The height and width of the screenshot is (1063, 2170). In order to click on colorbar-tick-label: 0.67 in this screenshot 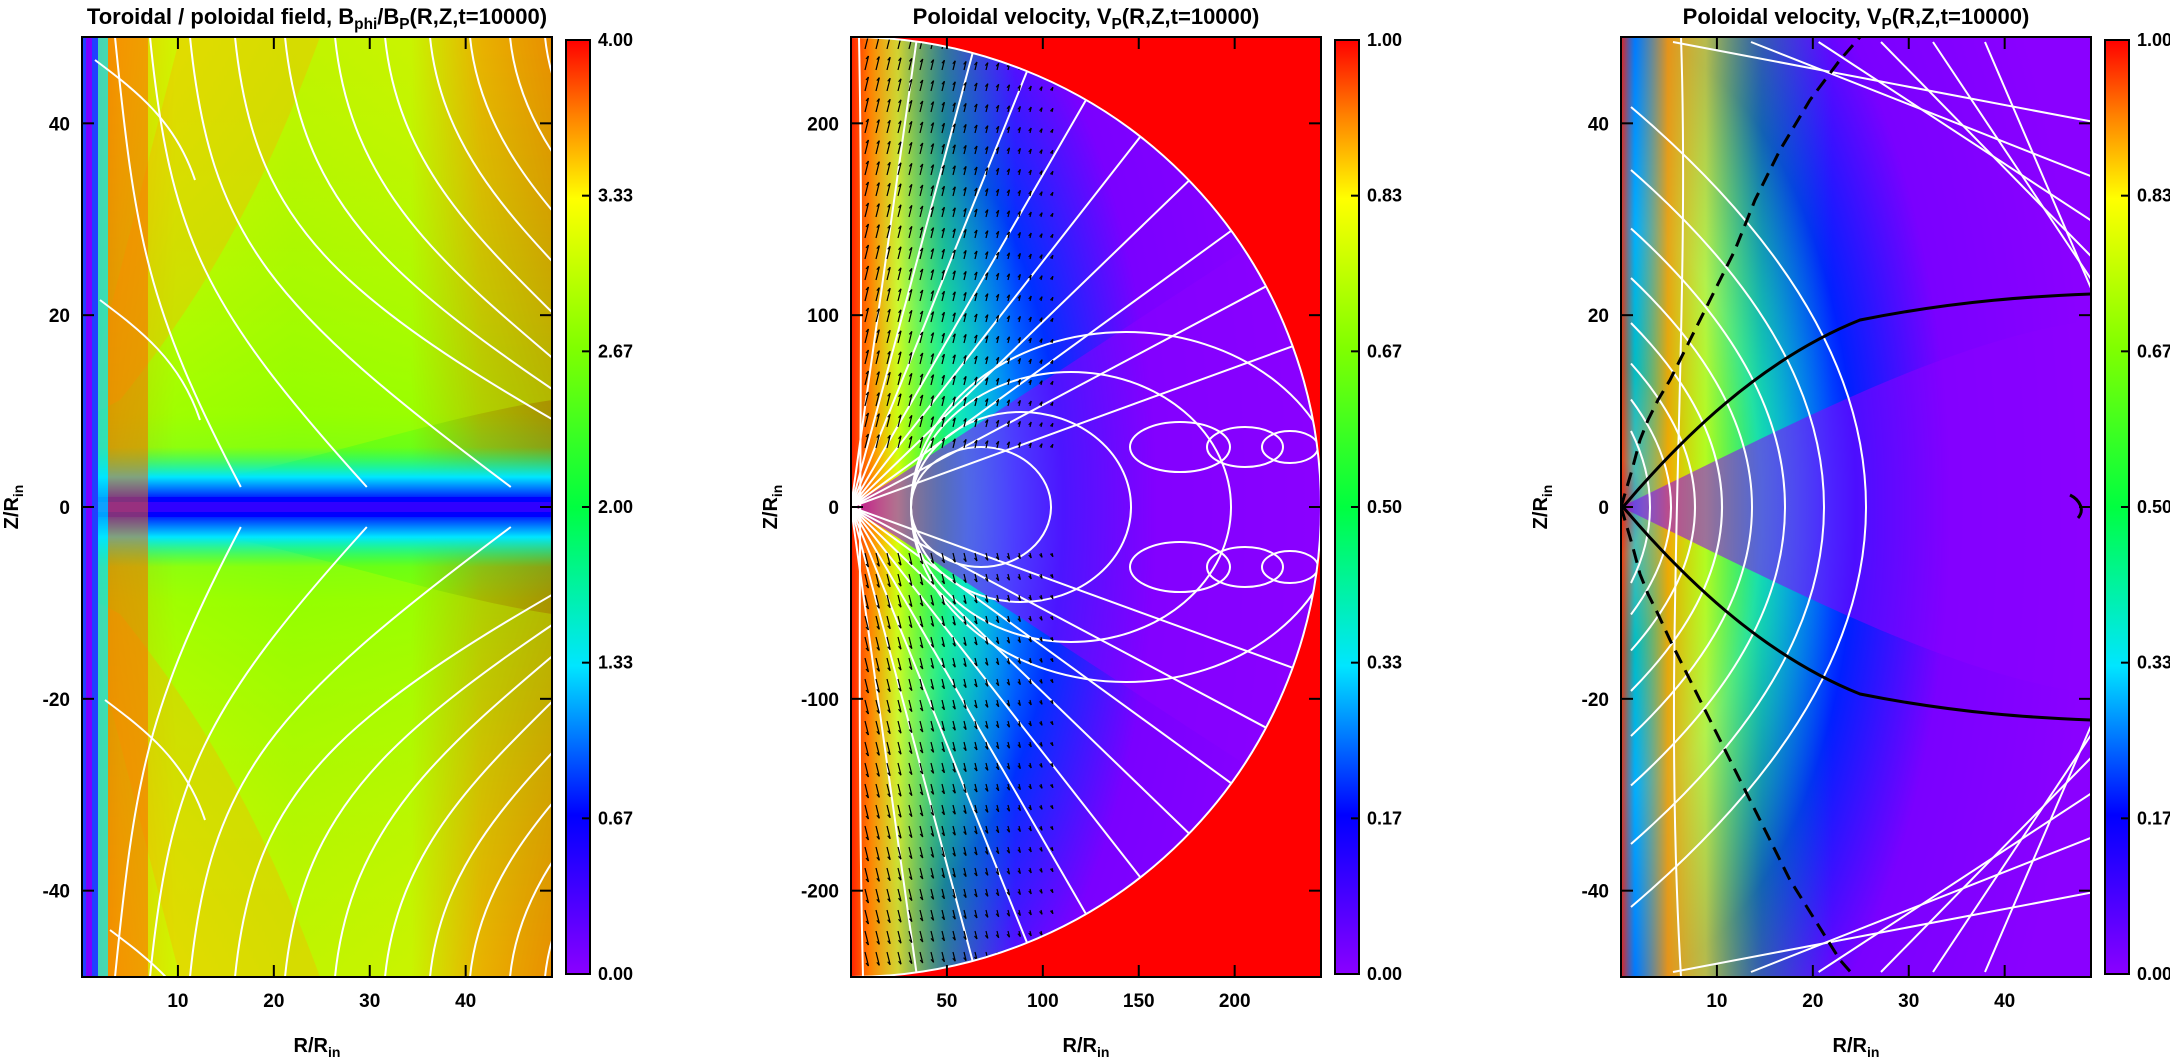, I will do `click(615, 818)`.